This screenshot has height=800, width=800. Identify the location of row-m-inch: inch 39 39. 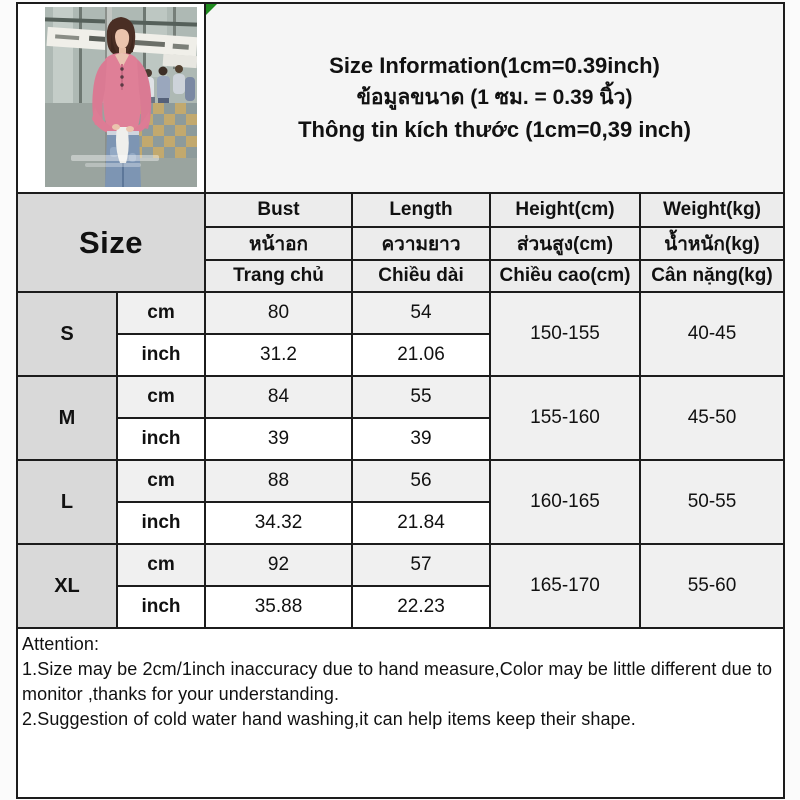
(400, 439).